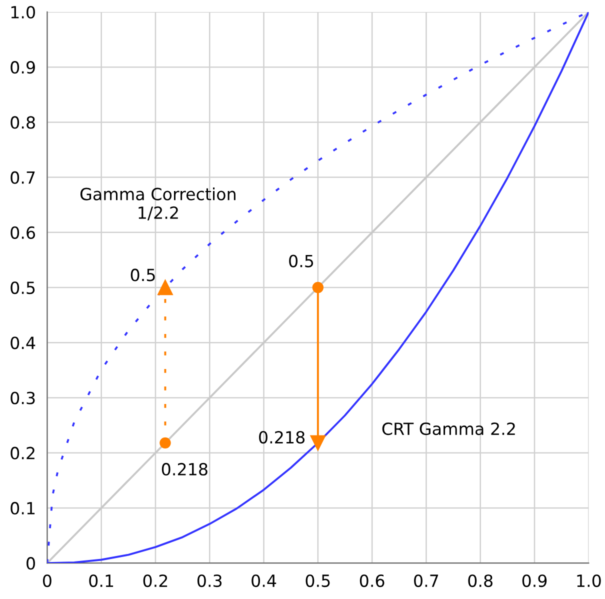  I want to click on y-tick-label: 0.1, so click(22, 508).